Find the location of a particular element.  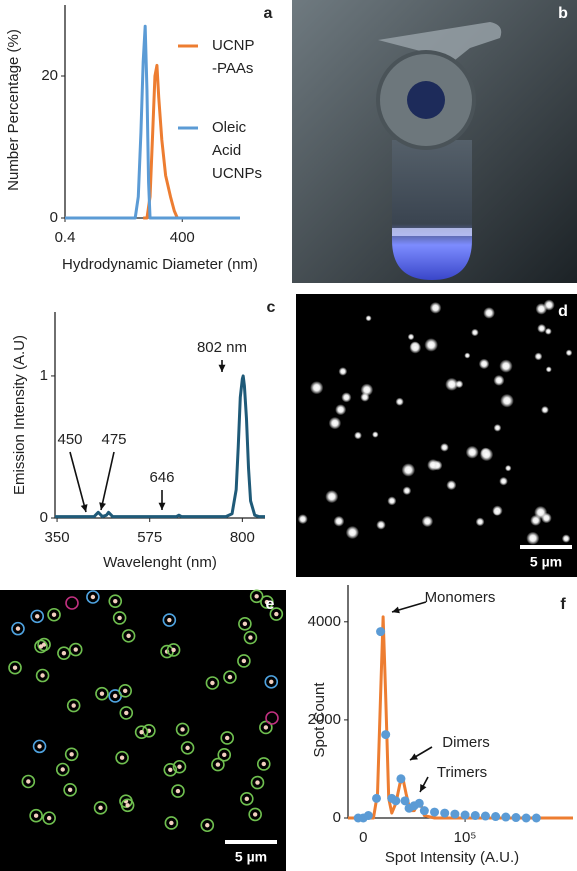

panel-label: b is located at coordinates (563, 13).